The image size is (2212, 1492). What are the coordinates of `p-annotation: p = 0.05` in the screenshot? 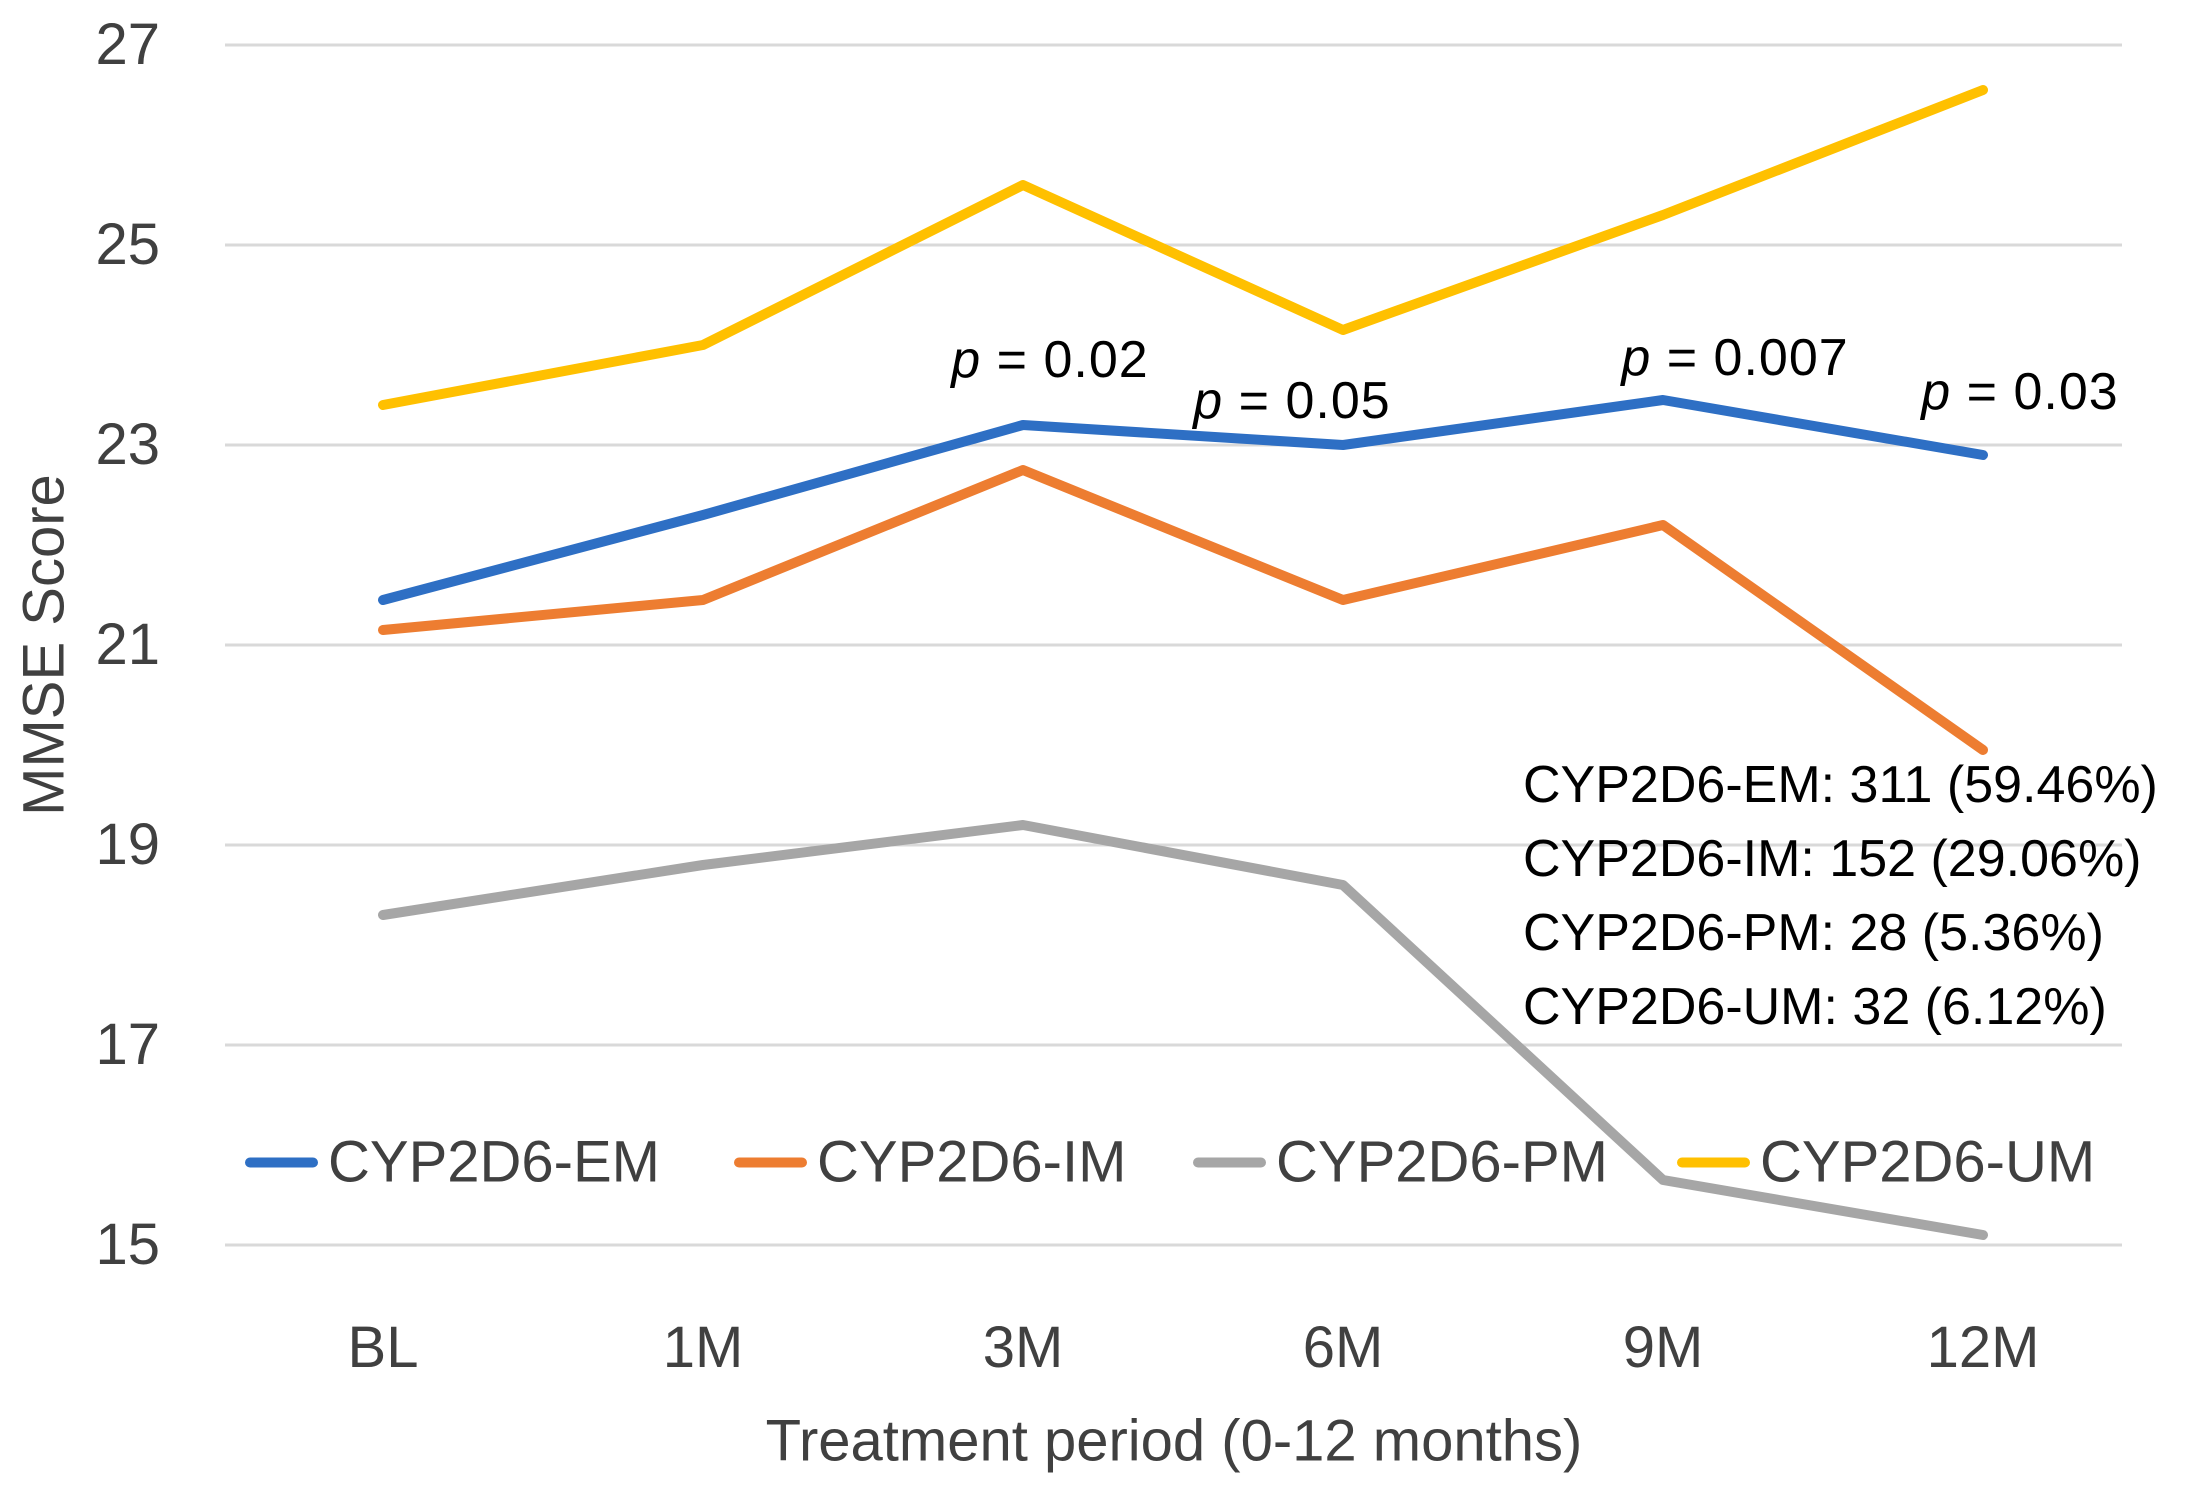 It's located at (1291, 401).